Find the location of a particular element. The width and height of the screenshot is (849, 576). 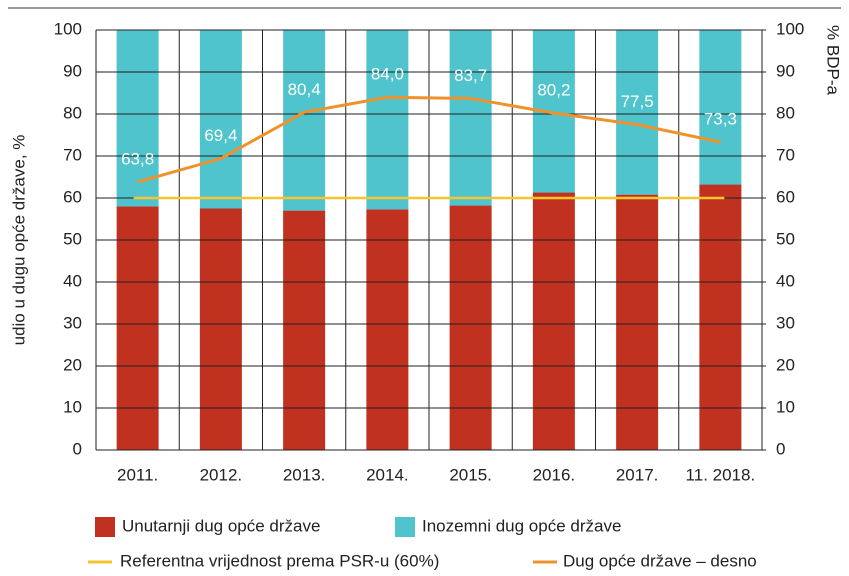

x-tick-label: 2015. is located at coordinates (470, 474).